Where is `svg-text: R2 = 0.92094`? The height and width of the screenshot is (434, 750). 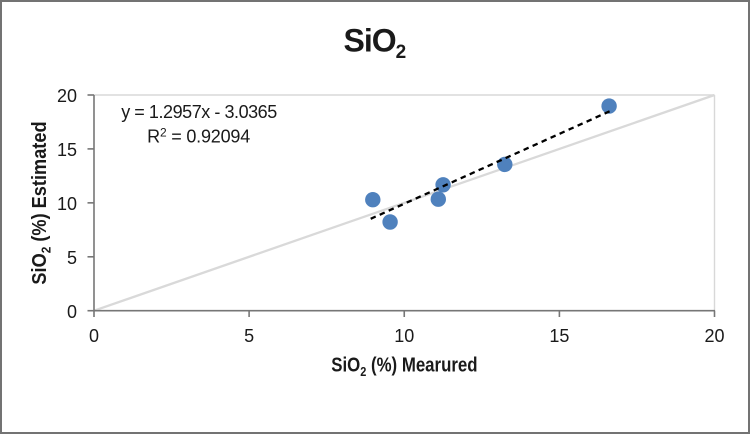 svg-text: R2 = 0.92094 is located at coordinates (198, 135).